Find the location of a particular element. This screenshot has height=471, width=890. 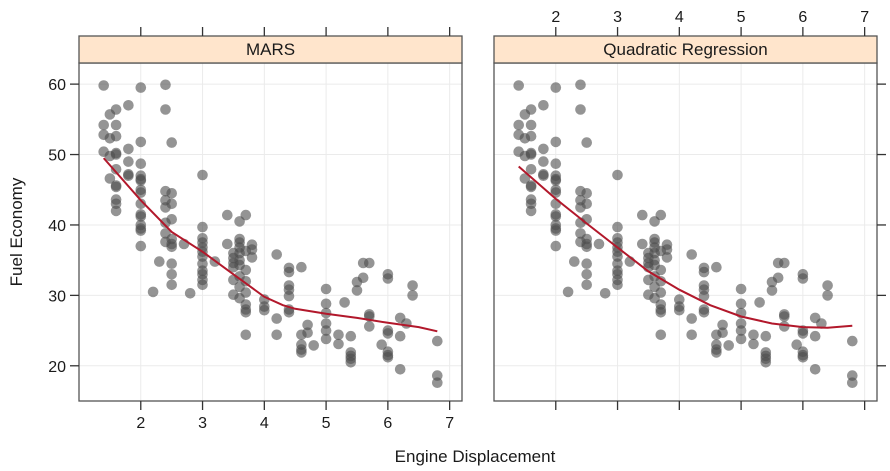

x-tick-label-bottom: 2 is located at coordinates (140, 423).